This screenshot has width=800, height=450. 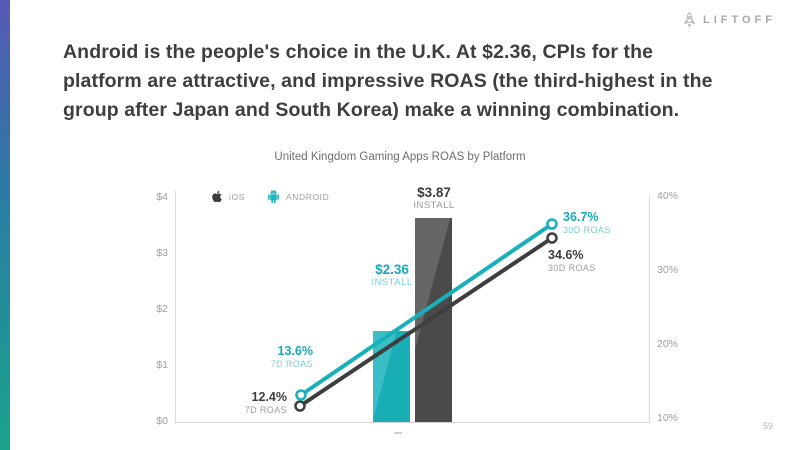 What do you see at coordinates (433, 320) in the screenshot?
I see `bar-ios-install` at bounding box center [433, 320].